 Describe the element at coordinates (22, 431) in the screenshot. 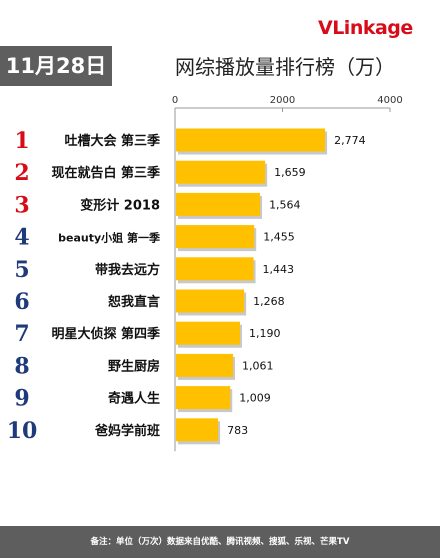

I see `rank-number: 10` at that location.